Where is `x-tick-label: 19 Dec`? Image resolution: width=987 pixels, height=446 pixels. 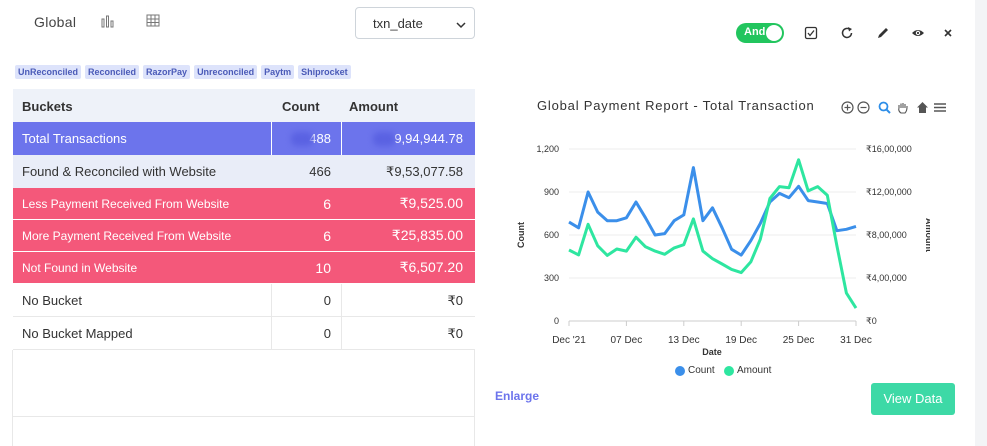 x-tick-label: 19 Dec is located at coordinates (741, 340).